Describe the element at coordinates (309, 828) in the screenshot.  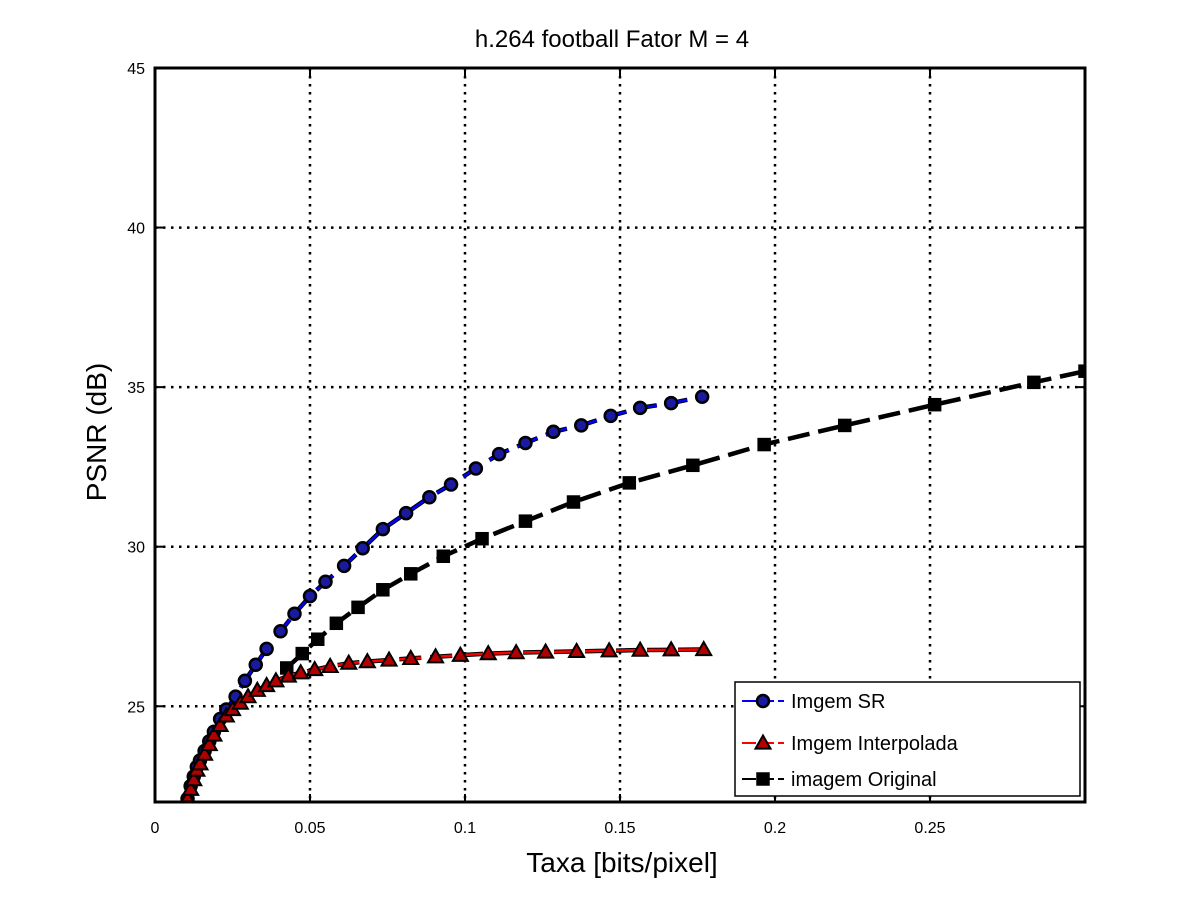
I see `x-tick-label: 0.05` at that location.